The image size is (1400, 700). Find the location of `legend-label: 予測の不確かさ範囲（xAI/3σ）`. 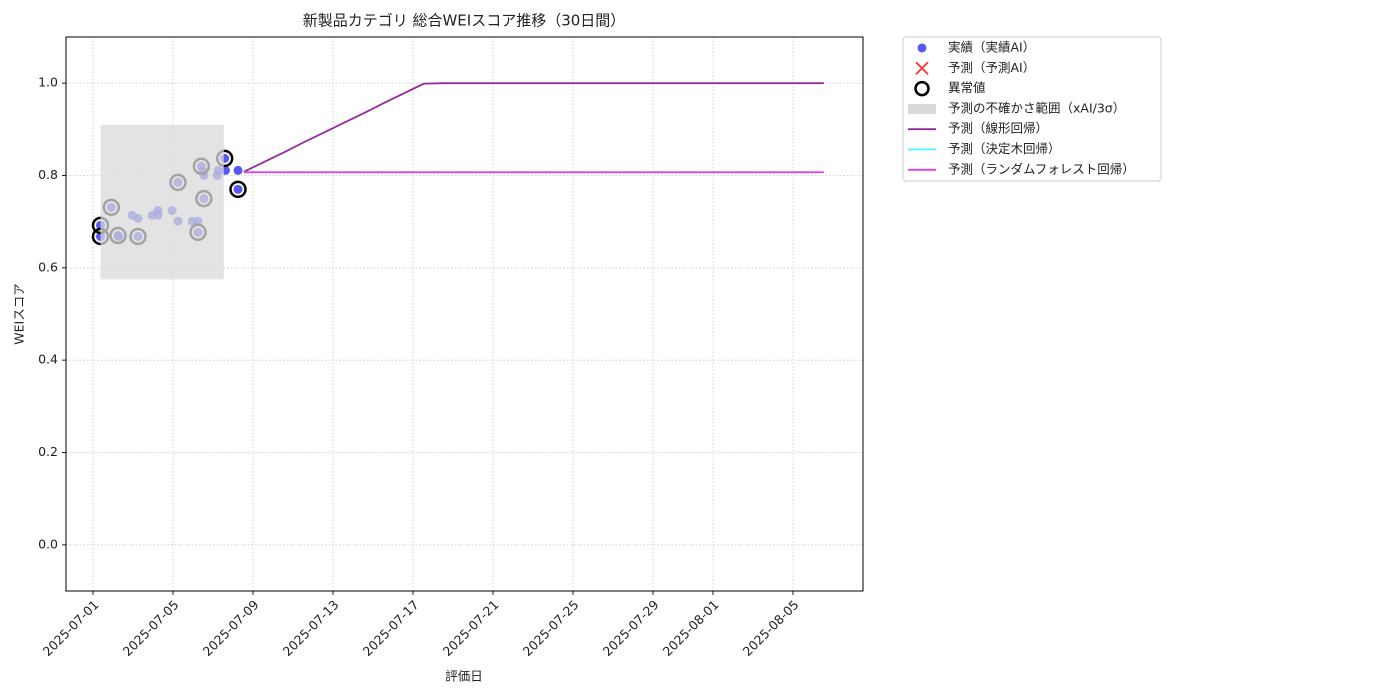

legend-label: 予測の不確かさ範囲（xAI/3σ） is located at coordinates (1036, 107).